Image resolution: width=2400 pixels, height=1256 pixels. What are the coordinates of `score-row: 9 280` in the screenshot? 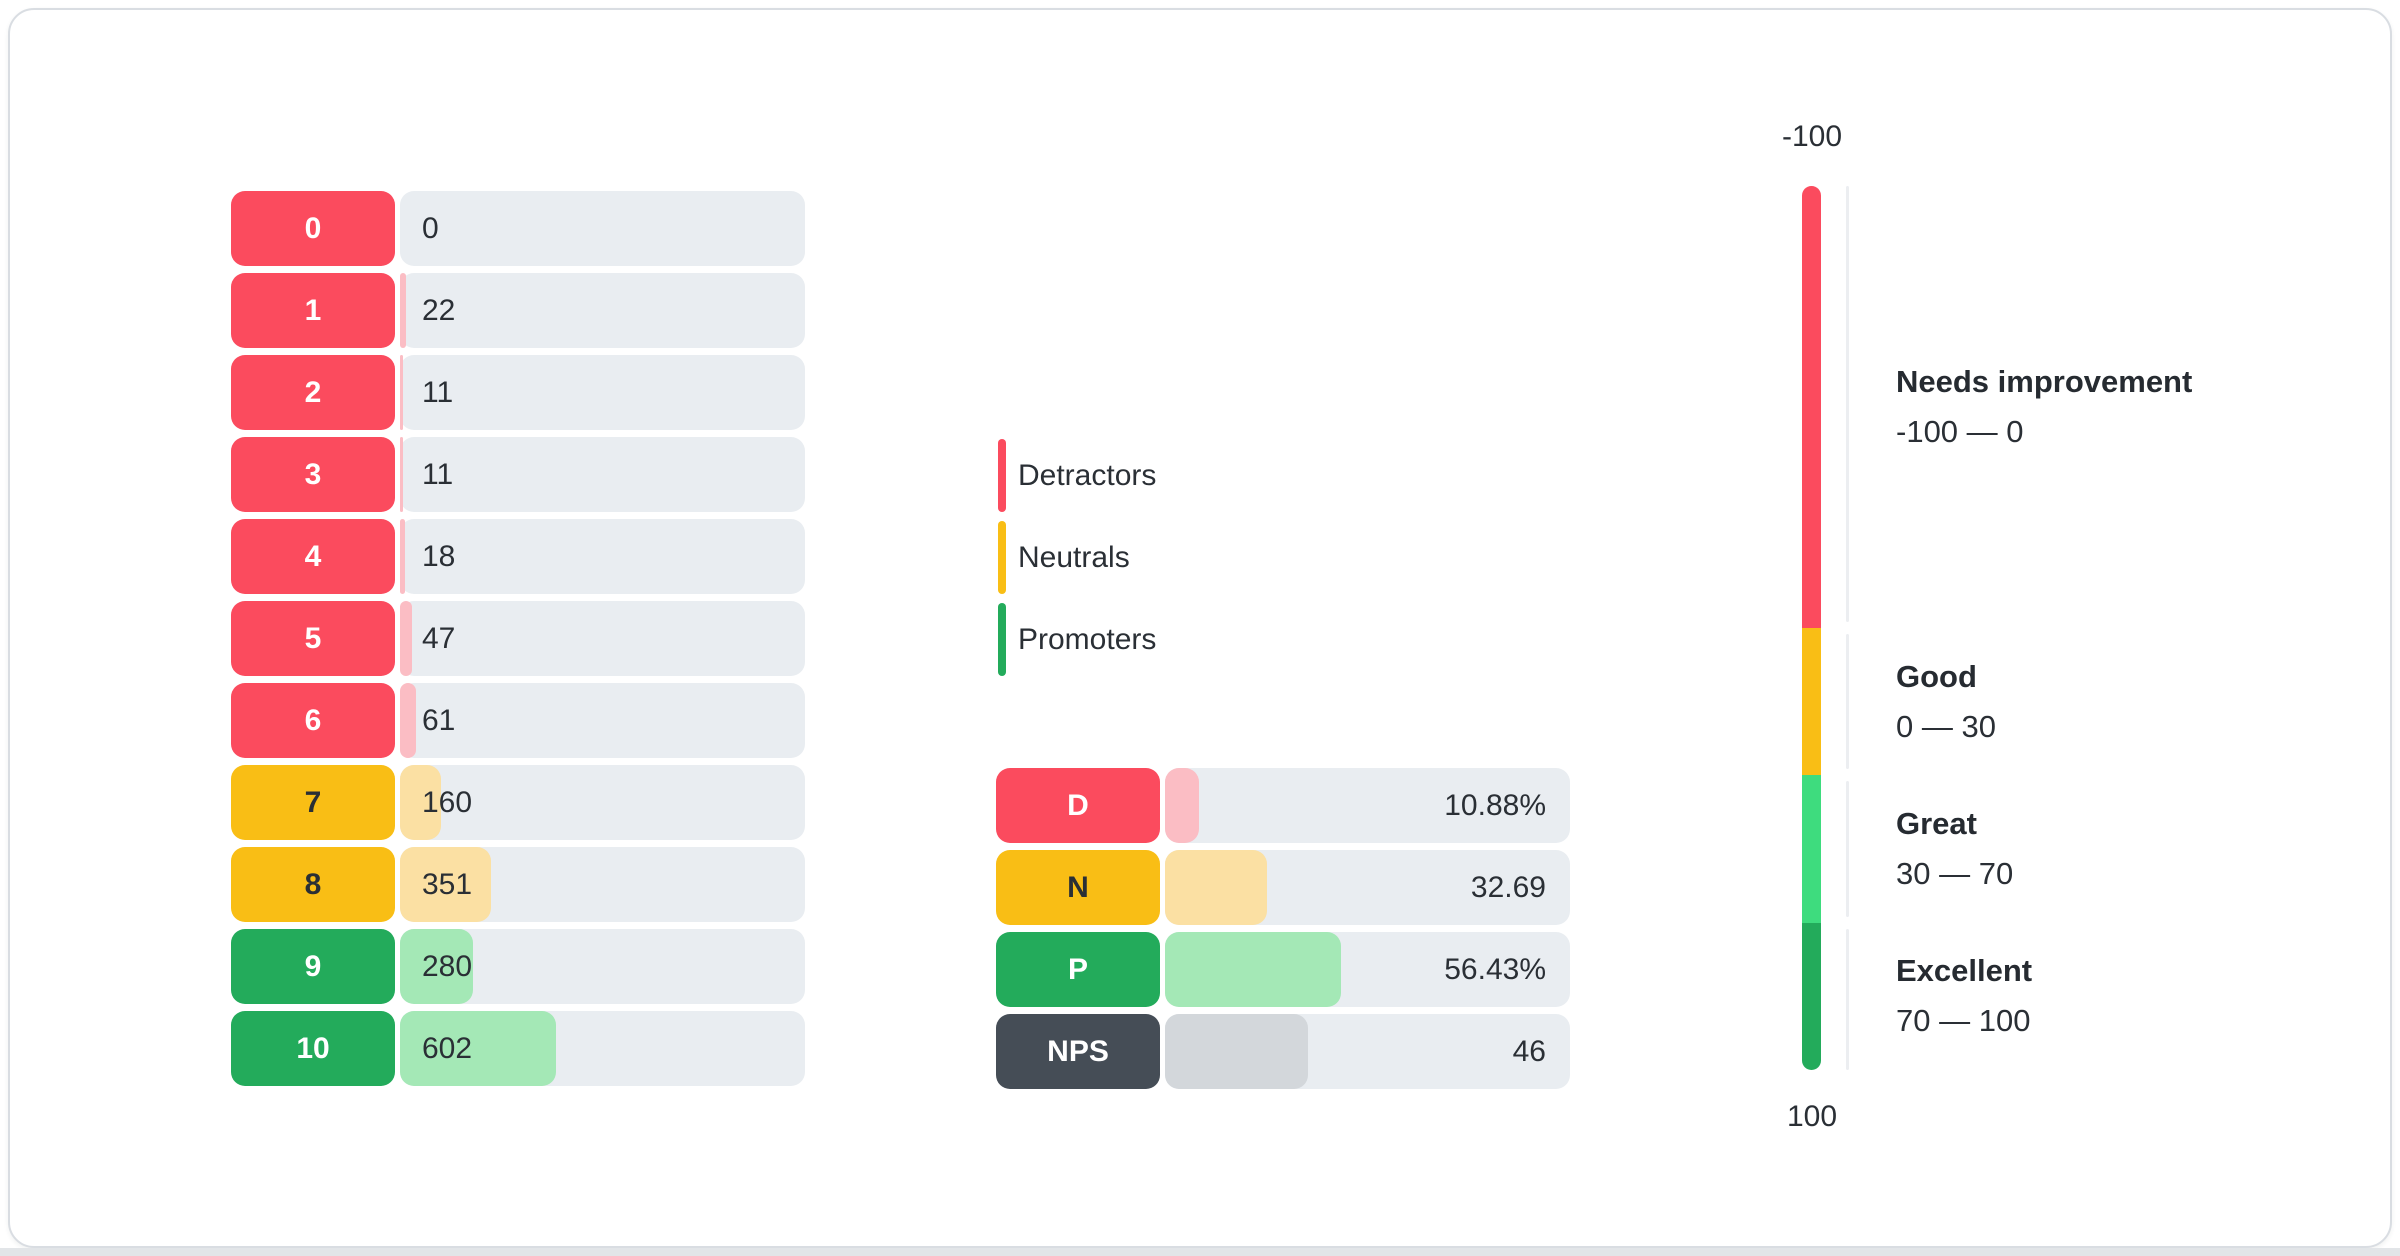 It's located at (518, 966).